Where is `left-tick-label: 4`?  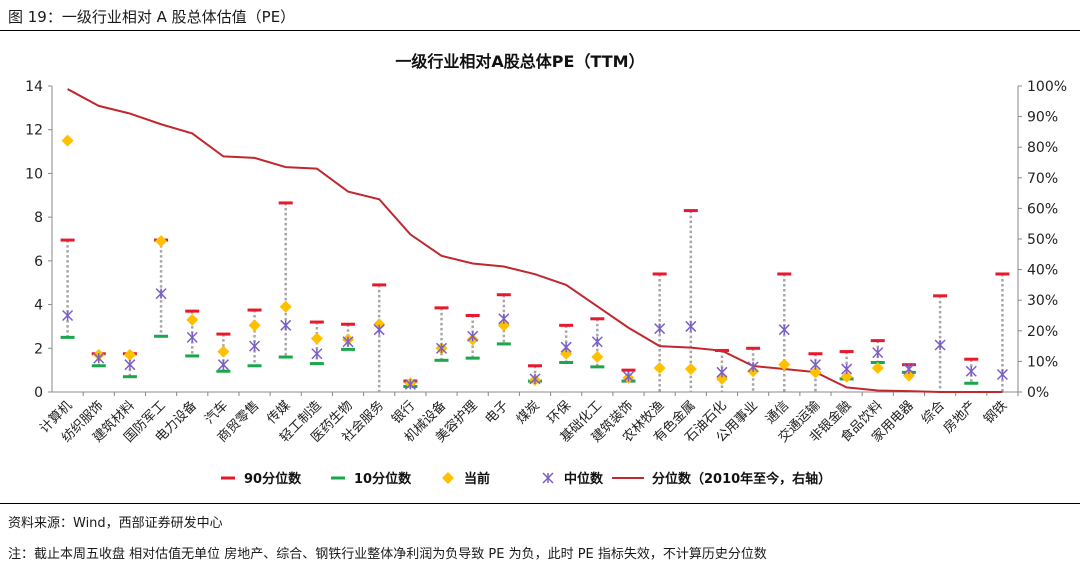 left-tick-label: 4 is located at coordinates (38, 306).